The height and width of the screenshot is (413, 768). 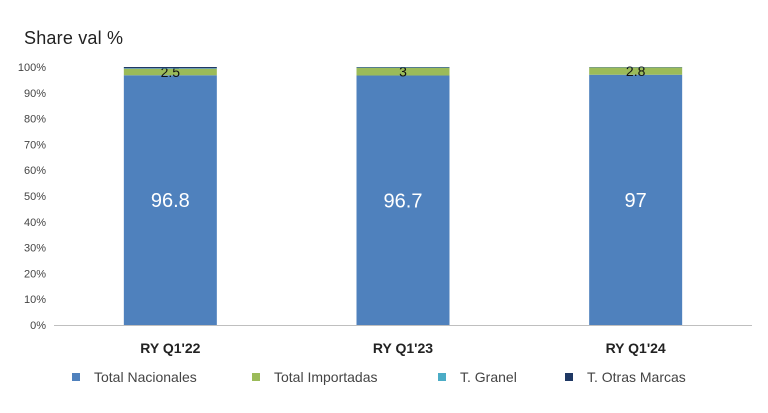 I want to click on legend-label: Total Importadas, so click(x=326, y=377).